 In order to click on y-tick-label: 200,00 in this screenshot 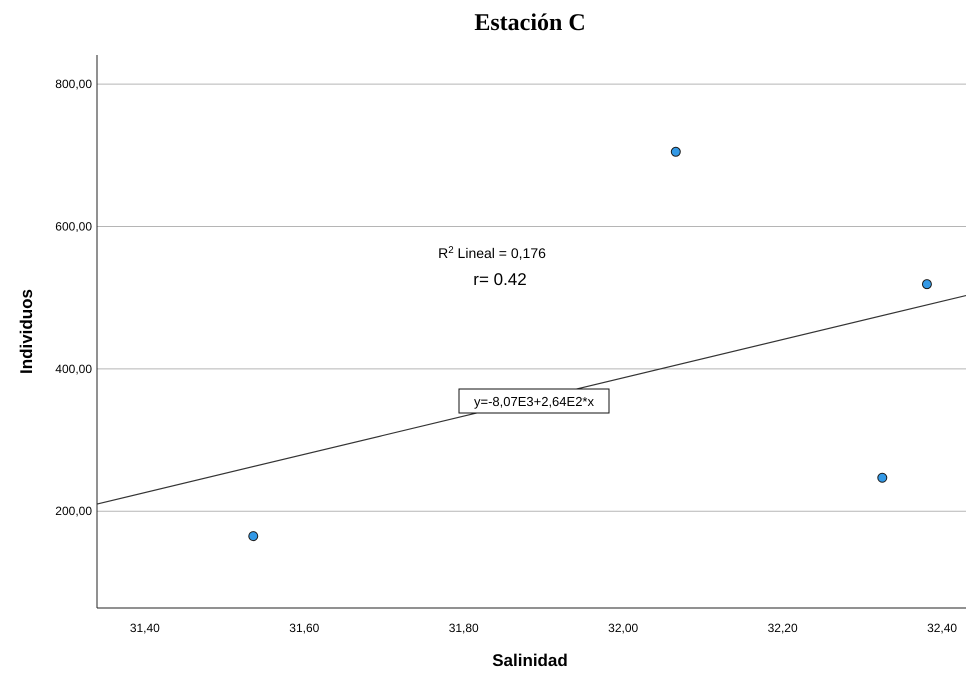, I will do `click(73, 511)`.